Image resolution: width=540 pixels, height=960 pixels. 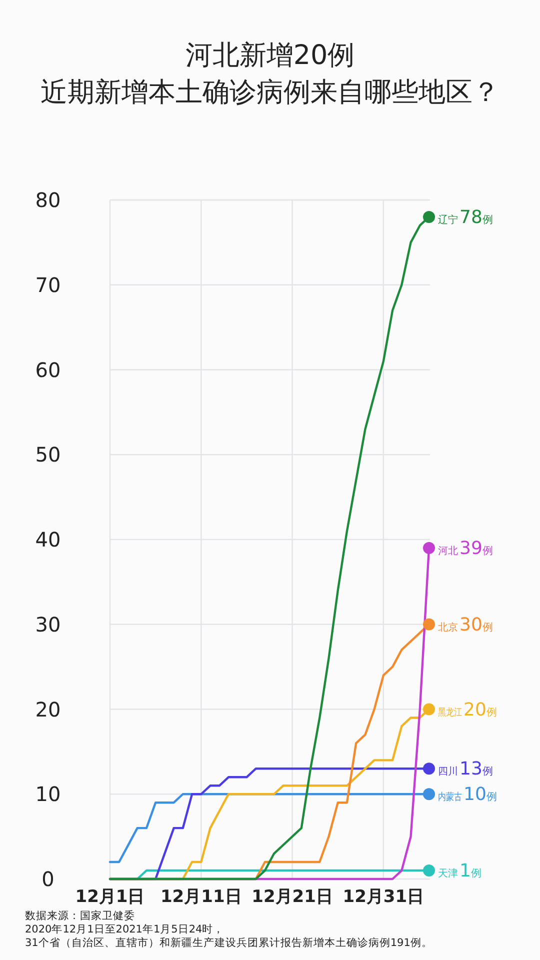 What do you see at coordinates (48, 624) in the screenshot?
I see `ytick: 30` at bounding box center [48, 624].